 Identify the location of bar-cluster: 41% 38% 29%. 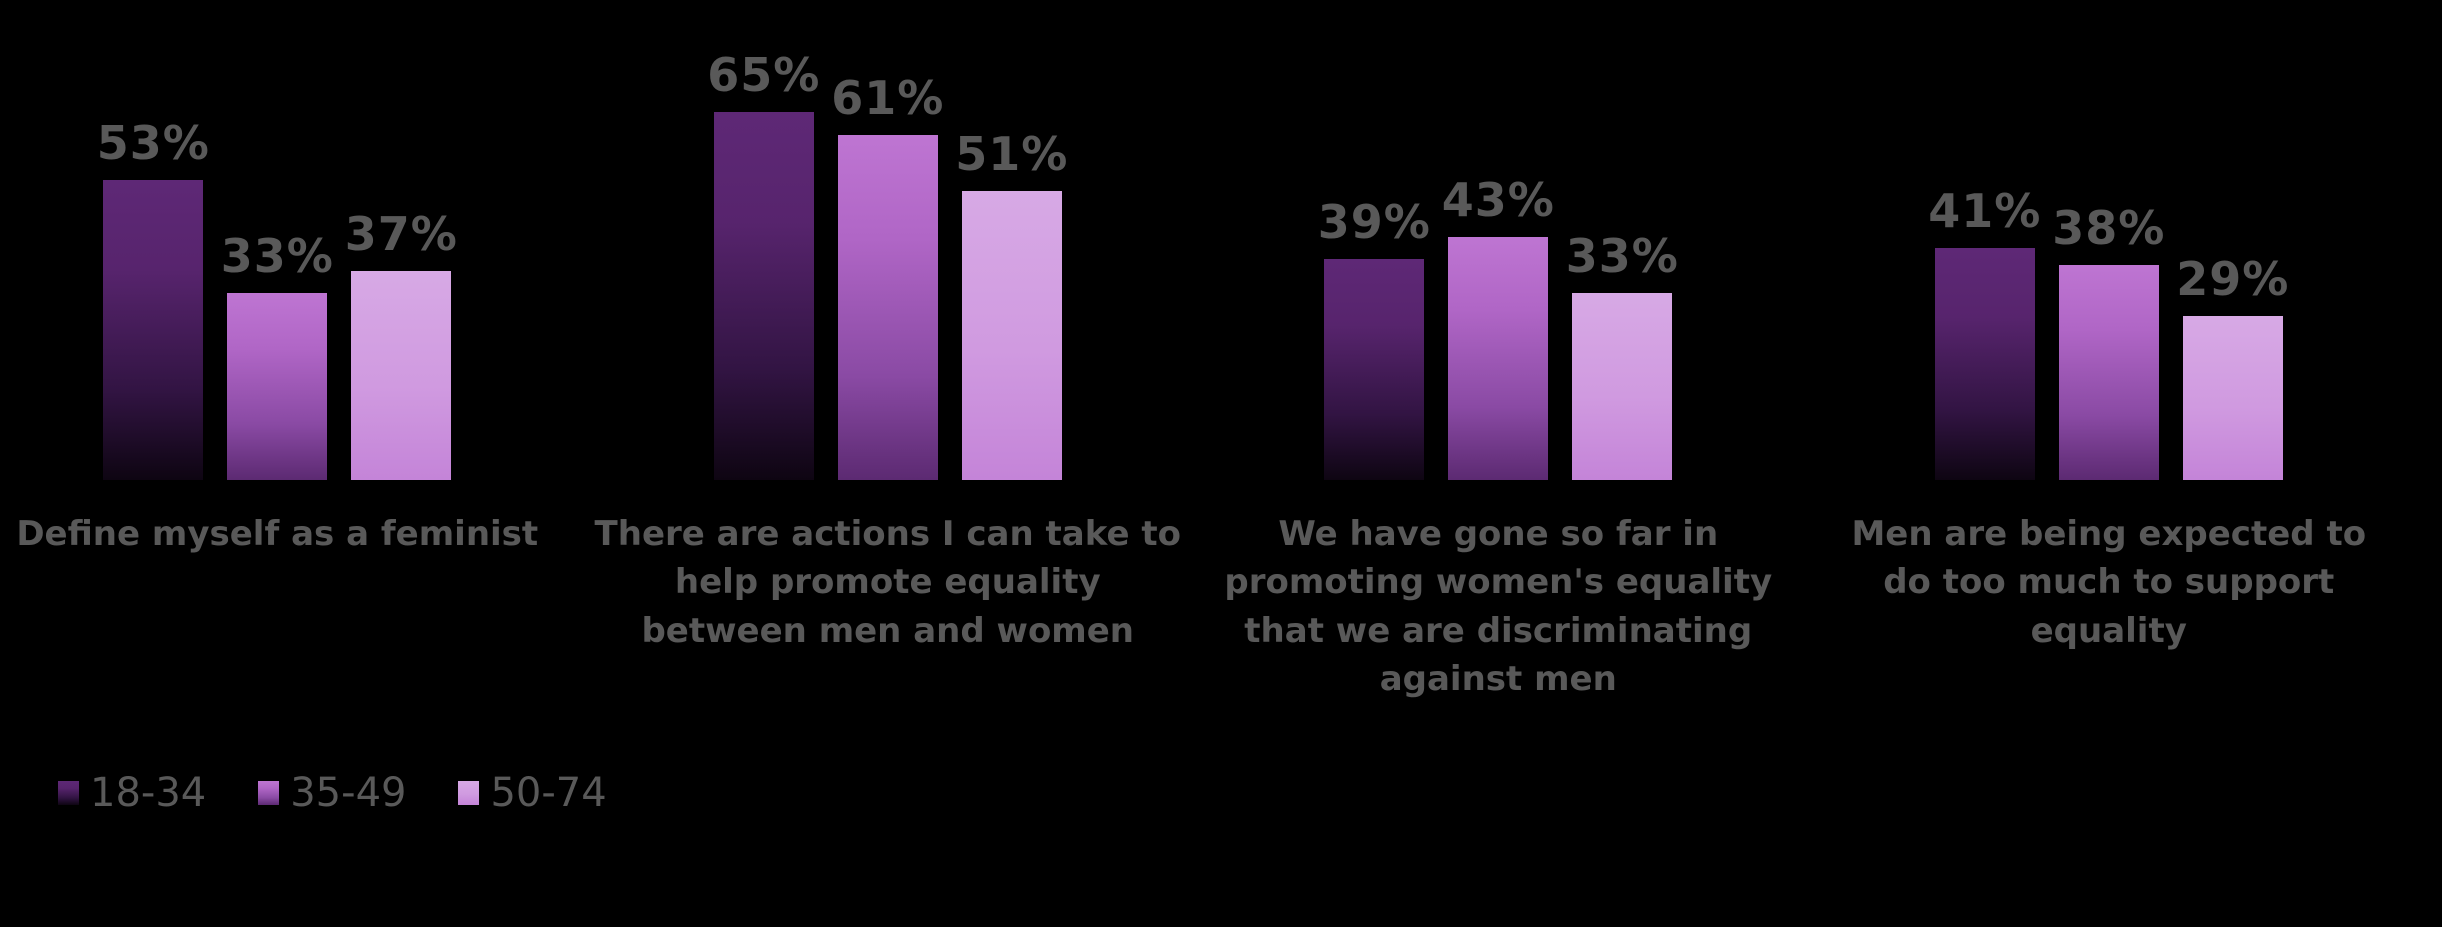
(2108, 240).